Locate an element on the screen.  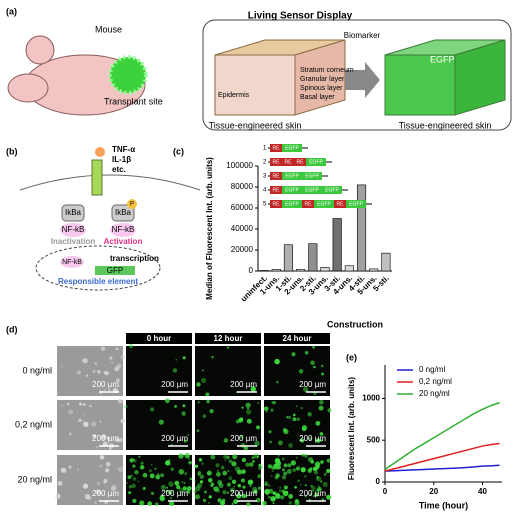
skin-block-green is located at coordinates (420, 85).